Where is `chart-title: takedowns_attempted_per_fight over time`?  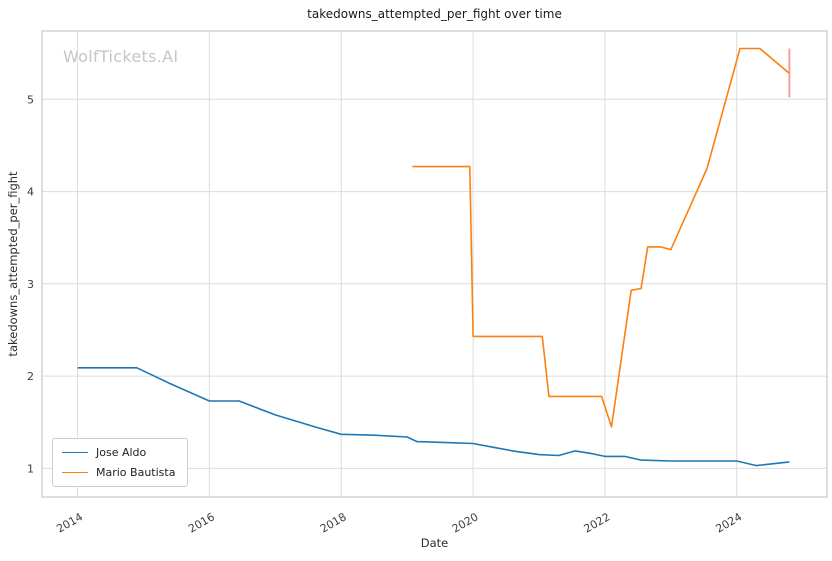
chart-title: takedowns_attempted_per_fight over time is located at coordinates (434, 14).